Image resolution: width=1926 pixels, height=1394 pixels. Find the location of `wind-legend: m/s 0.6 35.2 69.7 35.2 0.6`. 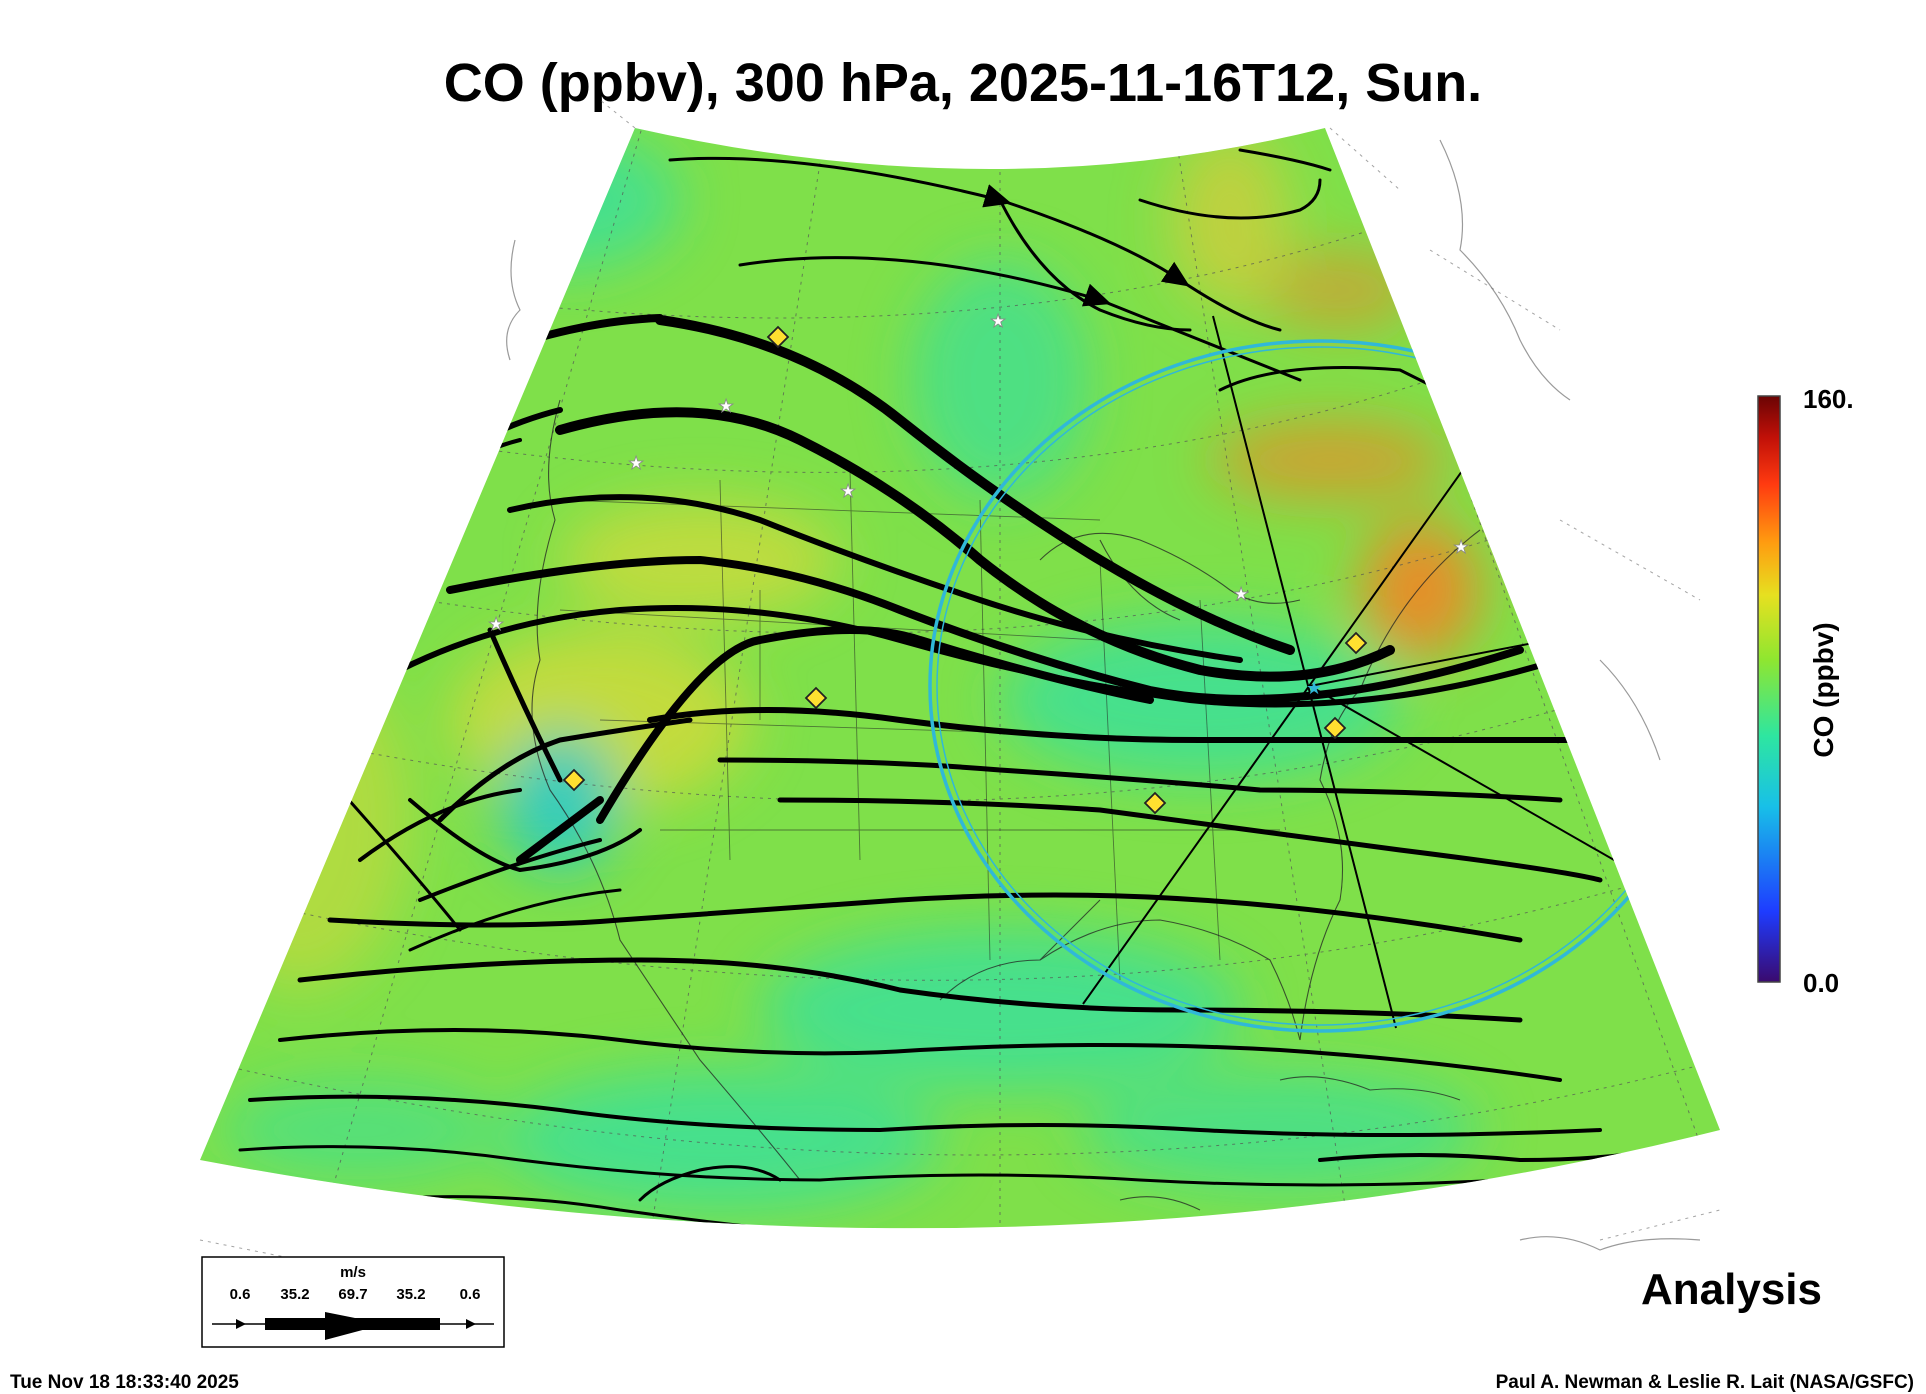

wind-legend: m/s 0.6 35.2 69.7 35.2 0.6 is located at coordinates (353, 1302).